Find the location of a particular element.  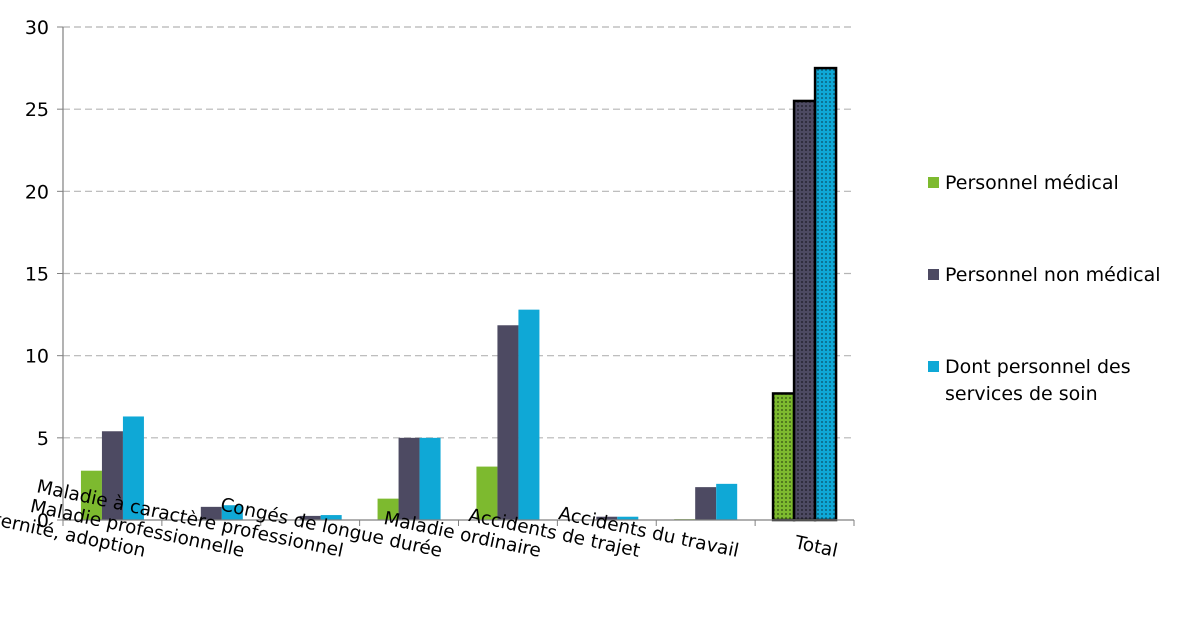

y-tick-label: 10 is located at coordinates (37, 357).